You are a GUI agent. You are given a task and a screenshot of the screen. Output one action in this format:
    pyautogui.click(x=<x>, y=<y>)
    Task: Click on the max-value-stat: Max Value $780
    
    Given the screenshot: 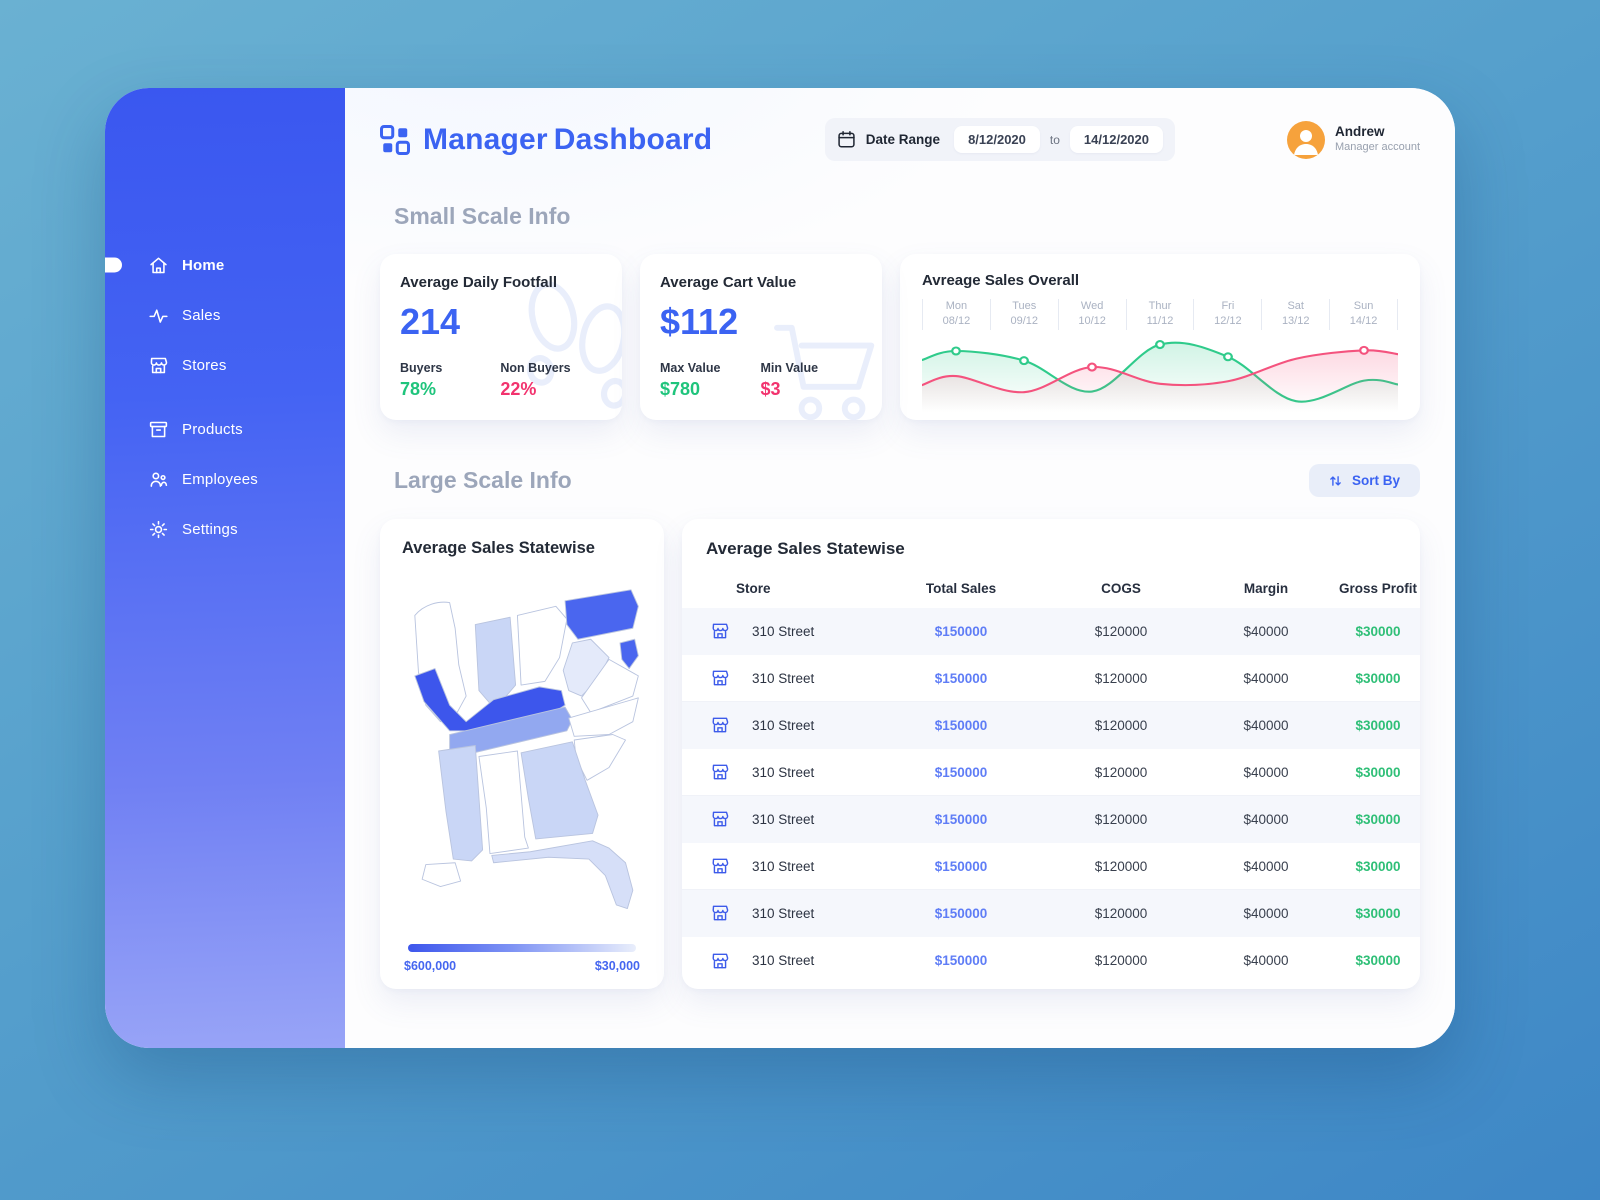 What is the action you would take?
    pyautogui.click(x=690, y=380)
    